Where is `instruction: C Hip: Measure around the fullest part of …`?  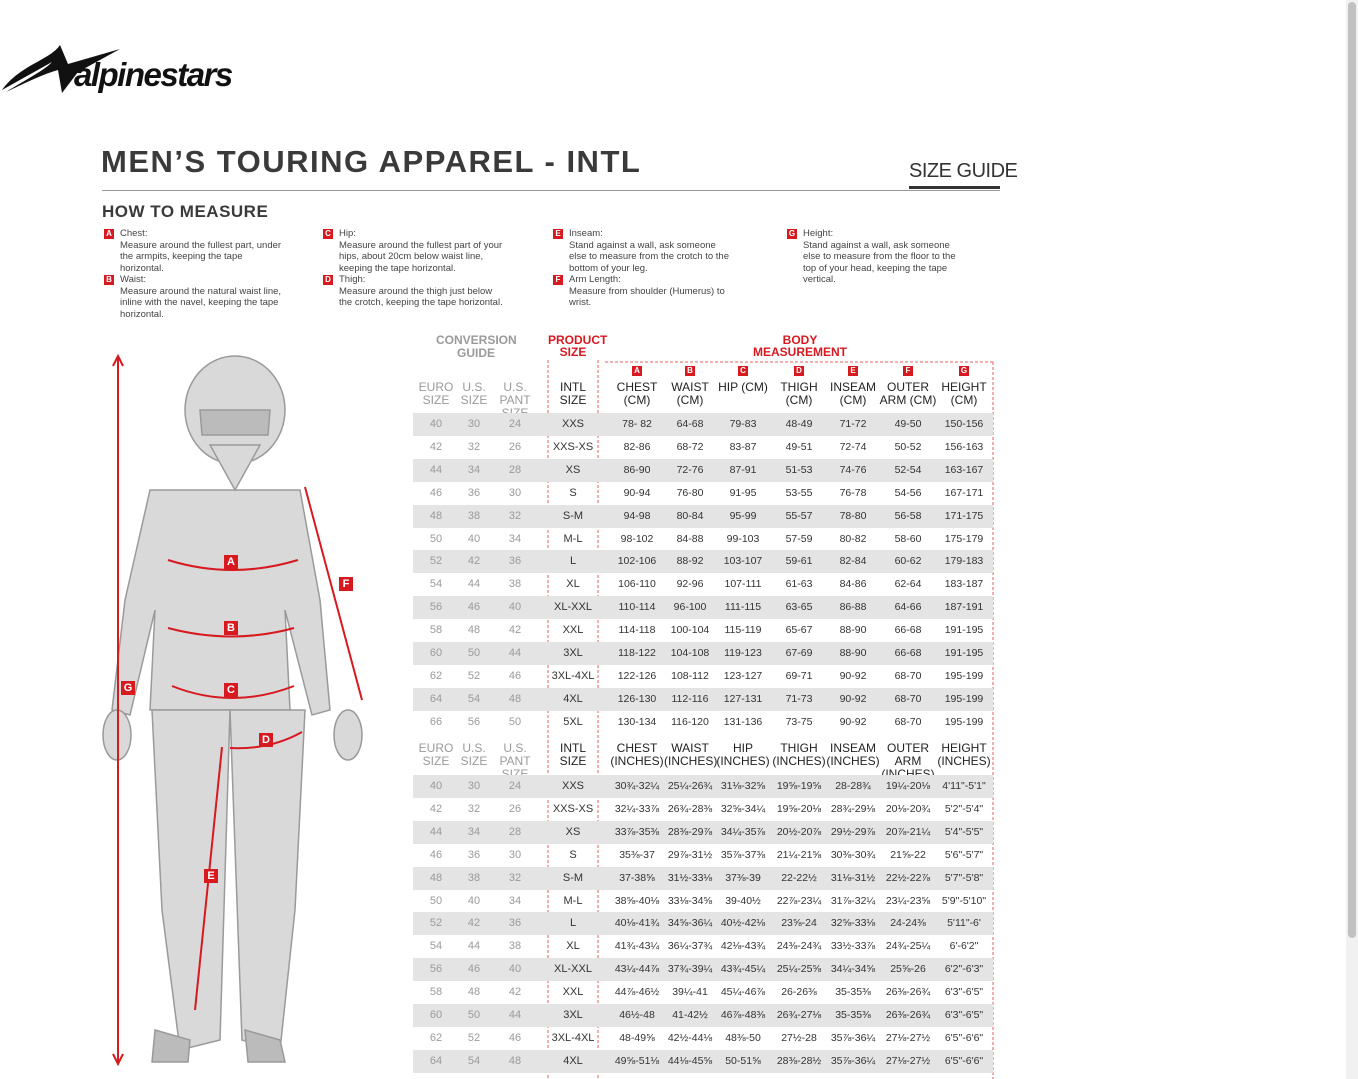
instruction: C Hip: Measure around the fullest part of … is located at coordinates (412, 251).